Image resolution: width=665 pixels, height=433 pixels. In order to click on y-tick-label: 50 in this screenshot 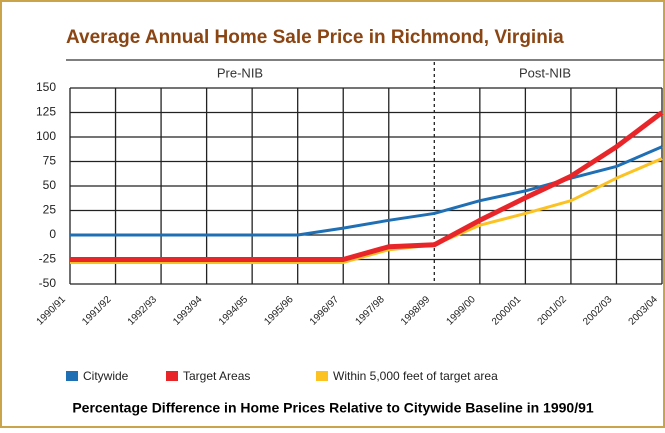, I will do `click(50, 185)`.